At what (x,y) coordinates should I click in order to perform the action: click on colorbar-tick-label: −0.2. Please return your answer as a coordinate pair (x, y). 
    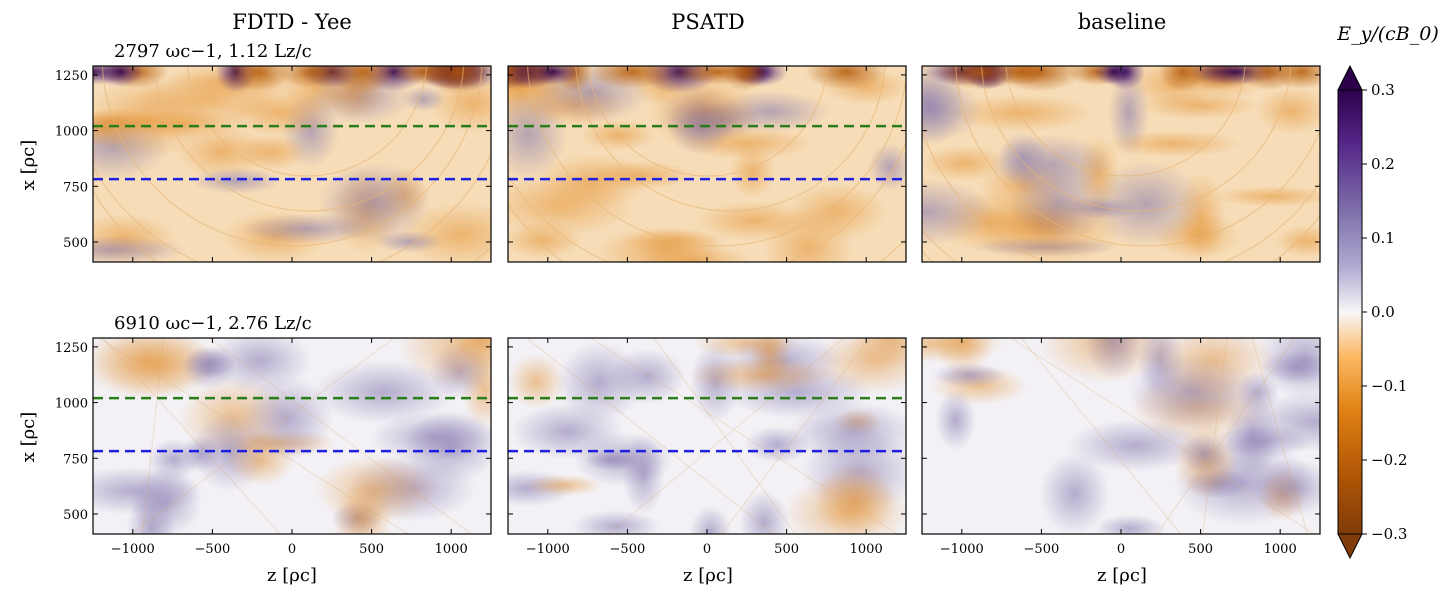
    Looking at the image, I should click on (1389, 460).